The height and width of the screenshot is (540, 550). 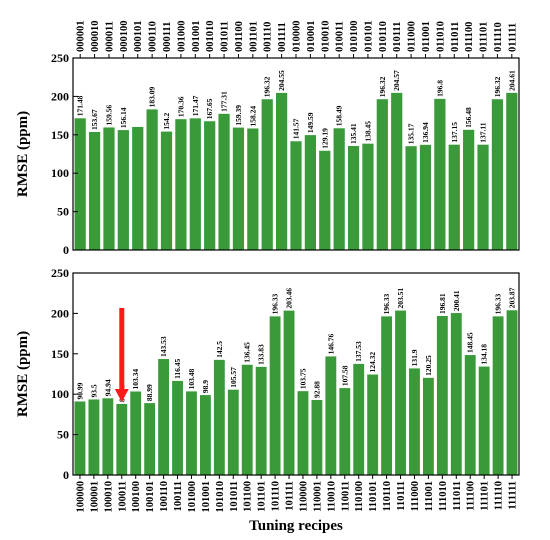 I want to click on value-label: 92.88, so click(x=316, y=389).